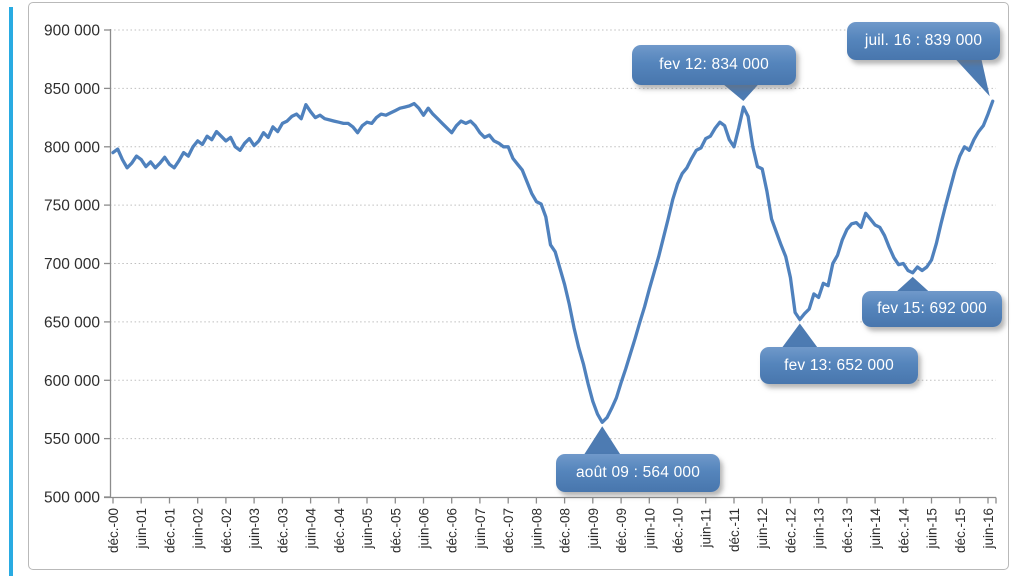 The width and height of the screenshot is (1024, 583). Describe the element at coordinates (339, 531) in the screenshot. I see `svg-text: déc.-04` at that location.